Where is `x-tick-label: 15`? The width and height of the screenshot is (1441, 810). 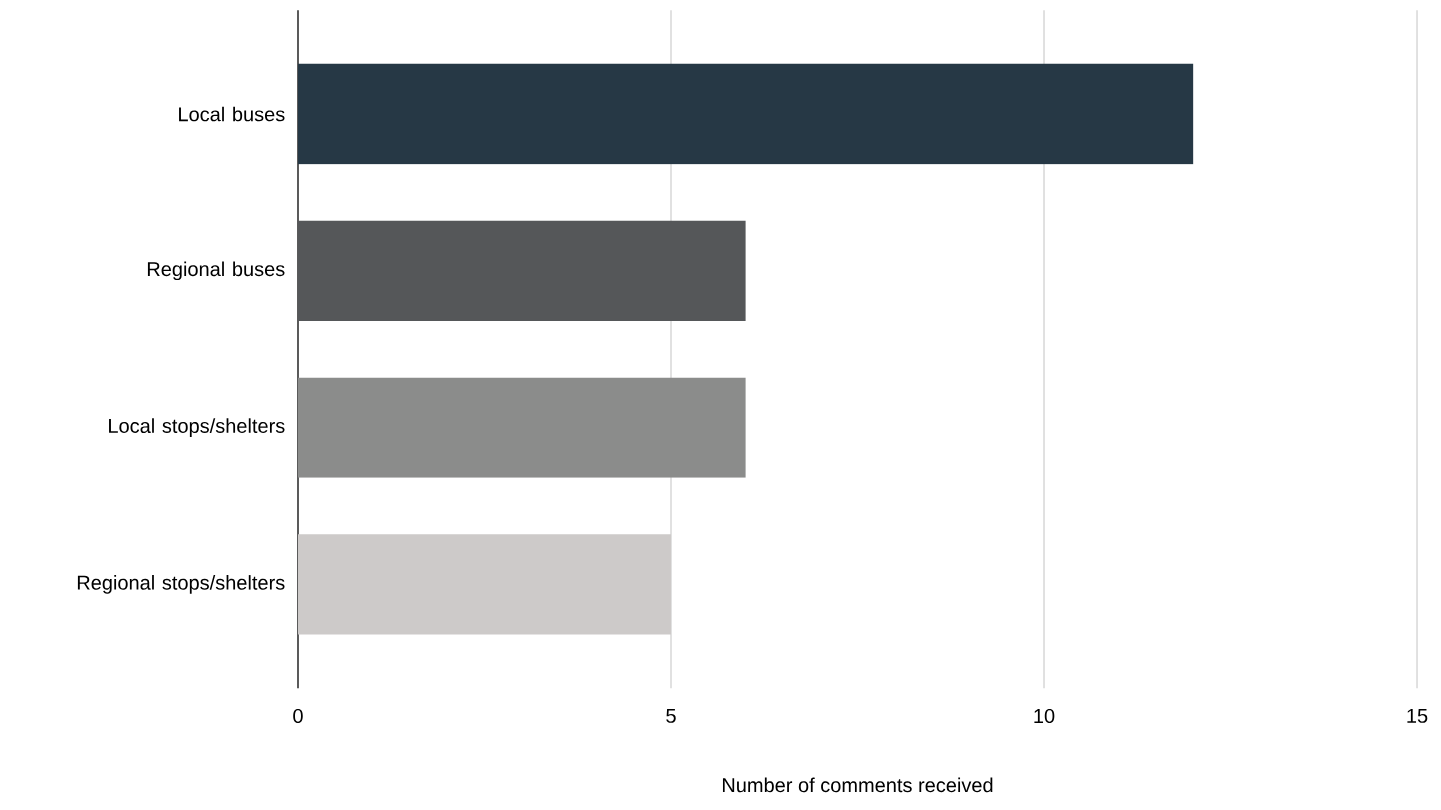 x-tick-label: 15 is located at coordinates (1417, 715).